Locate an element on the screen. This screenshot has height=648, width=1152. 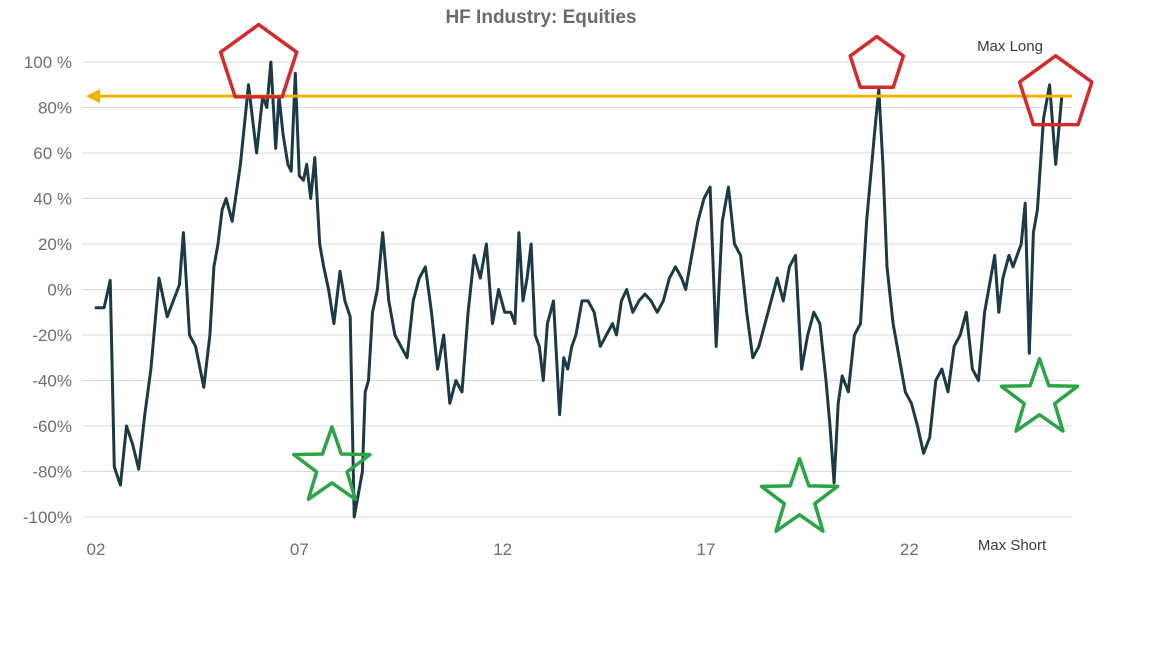
x-tick-label: 07 is located at coordinates (299, 549).